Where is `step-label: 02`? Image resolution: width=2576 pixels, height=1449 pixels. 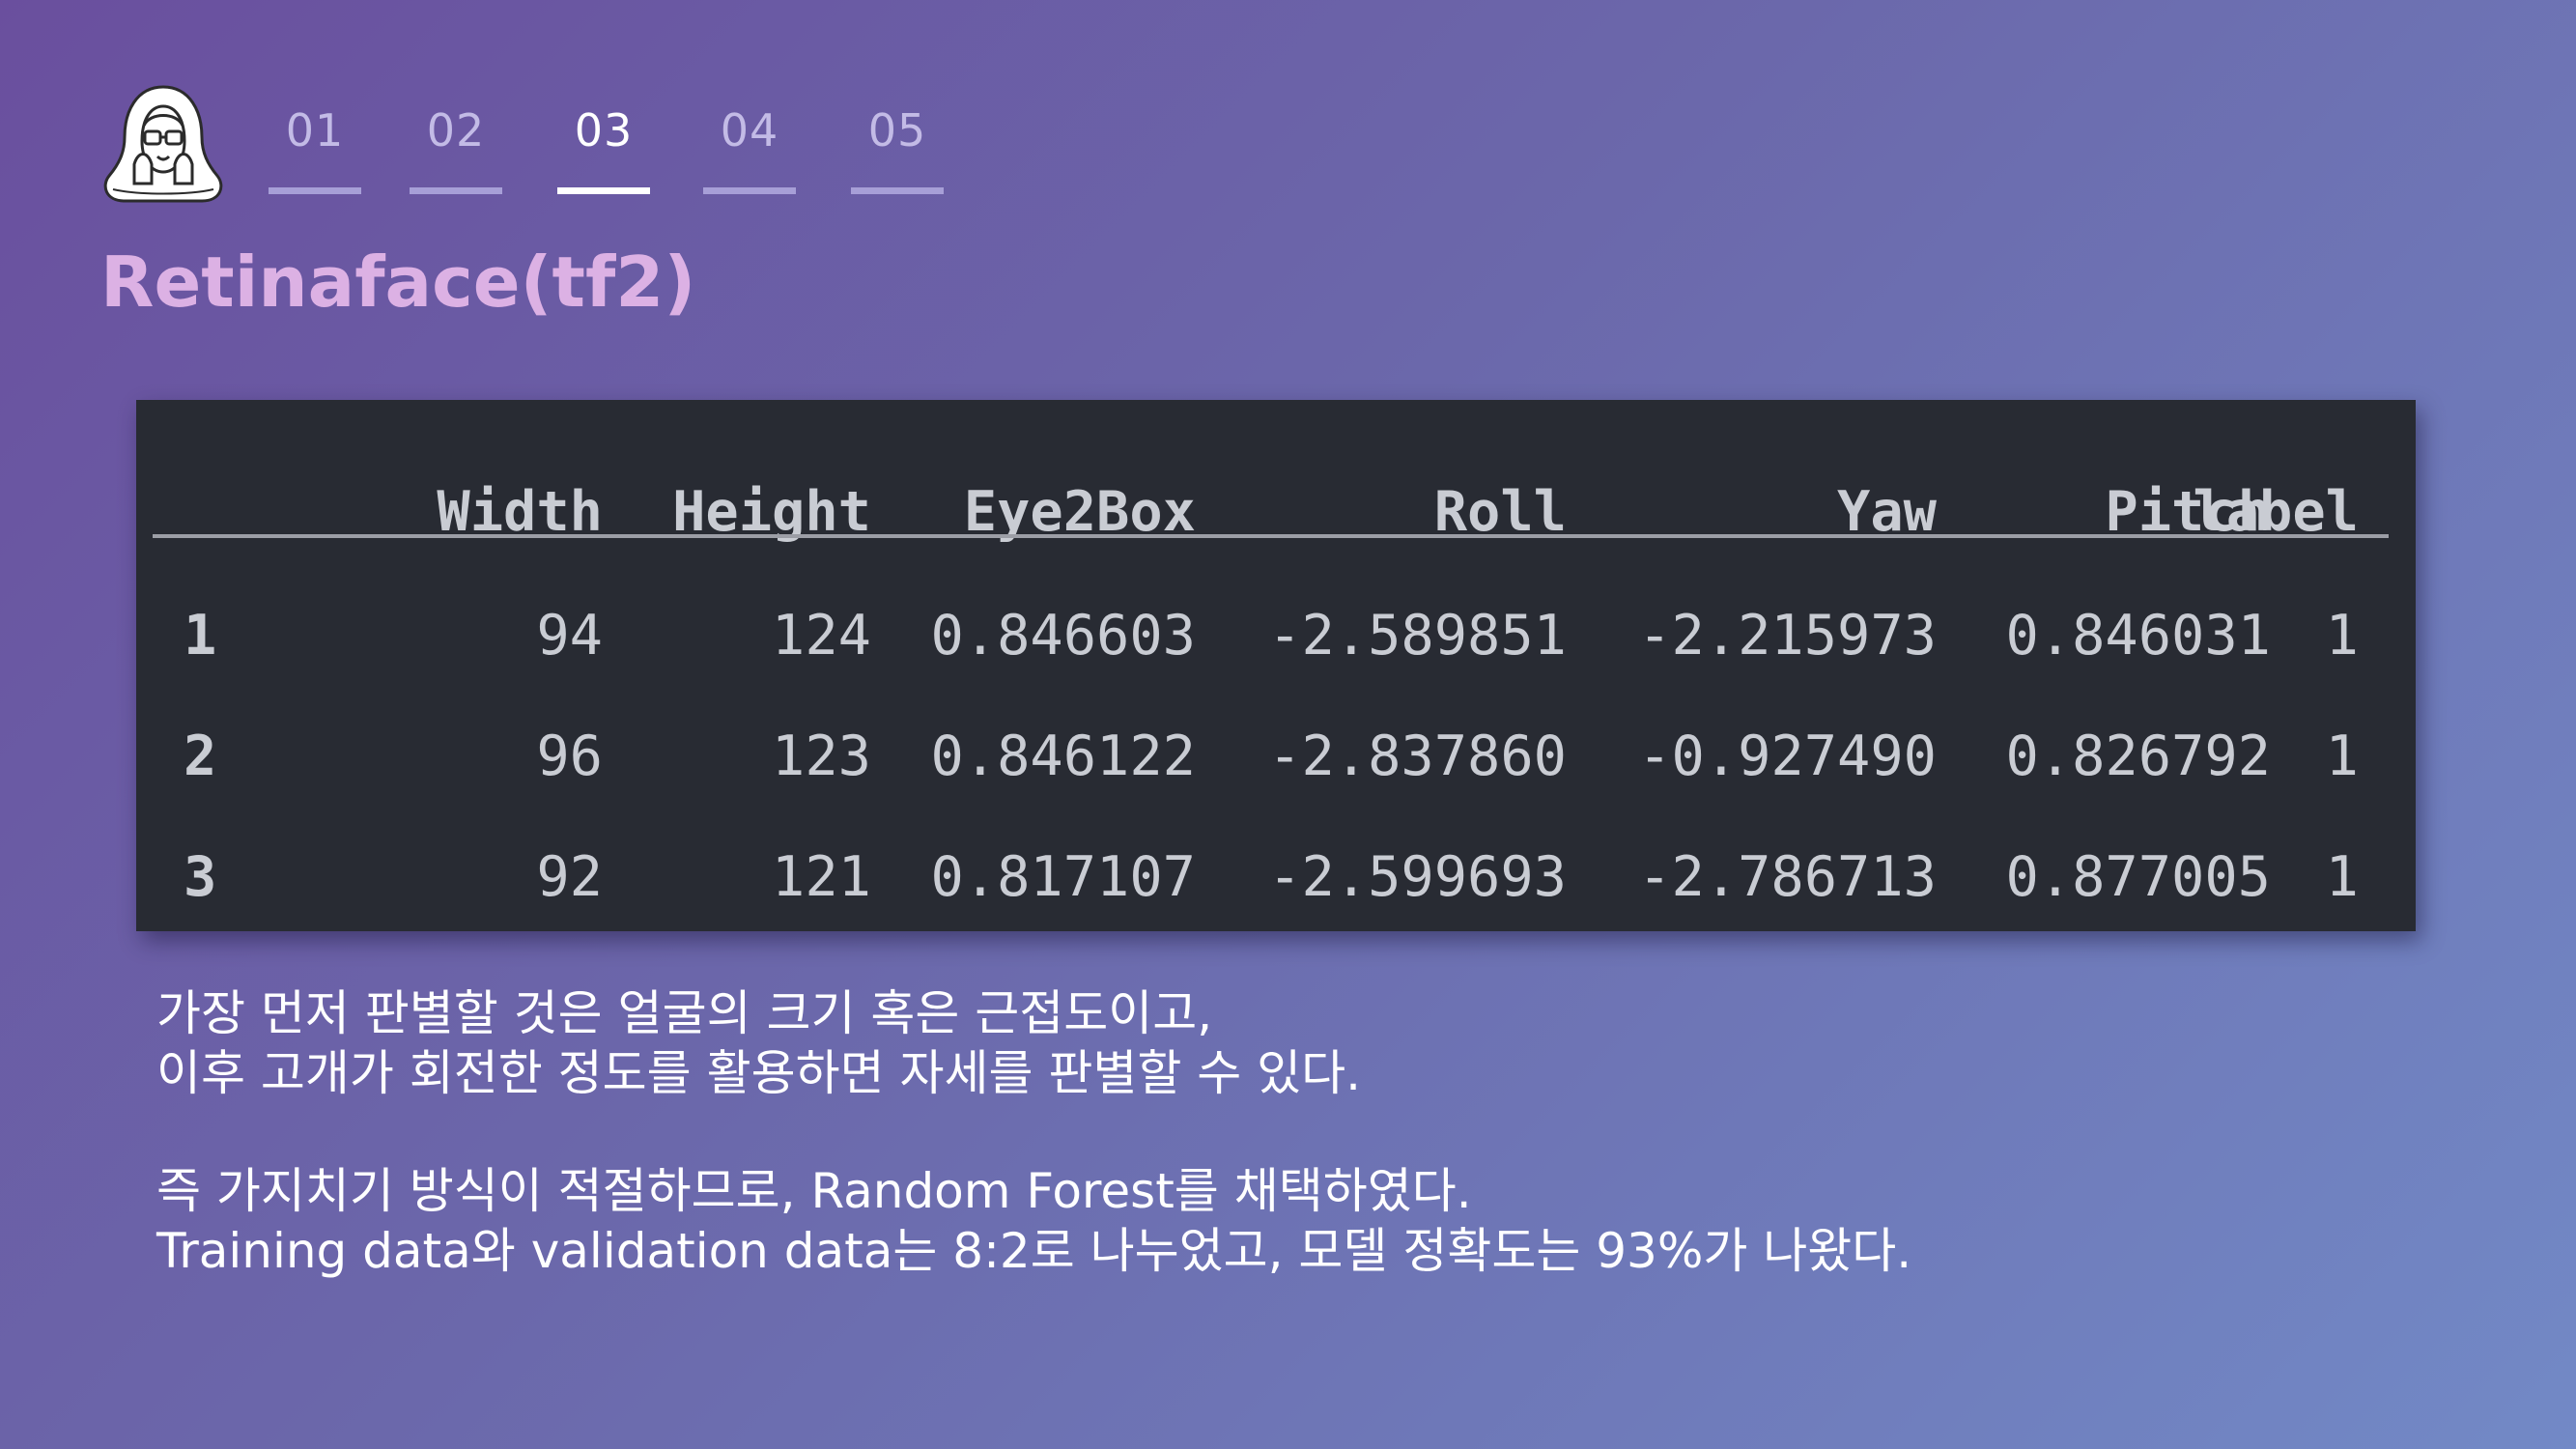
step-label: 02 is located at coordinates (456, 130).